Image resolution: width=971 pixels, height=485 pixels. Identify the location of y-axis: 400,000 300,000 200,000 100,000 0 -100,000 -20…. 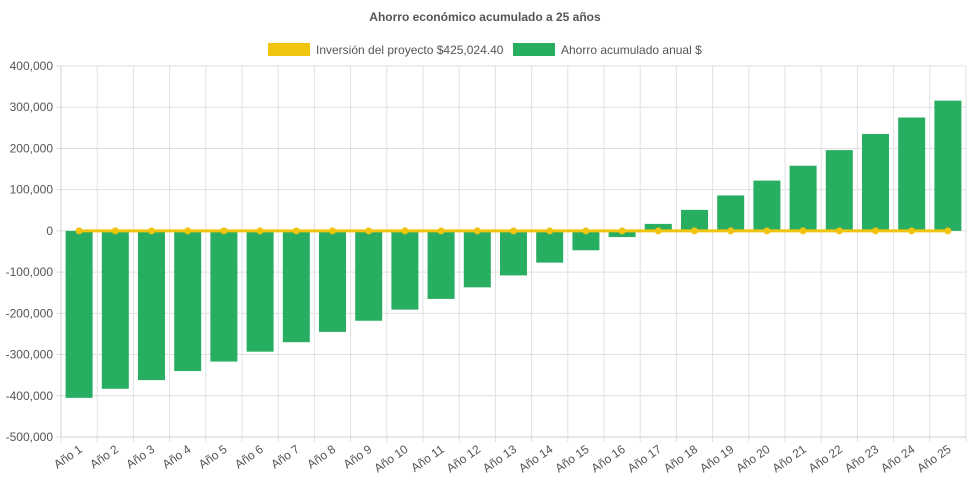
(34, 251).